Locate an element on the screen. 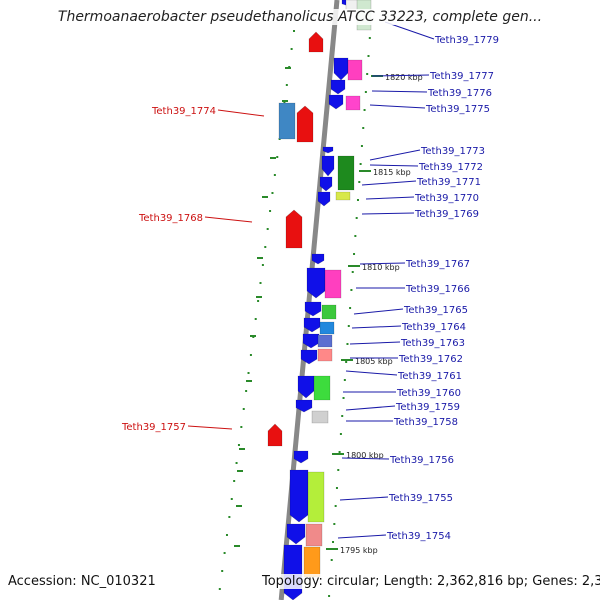 The height and width of the screenshot is (600, 600). gene-label: Teth39_1762 is located at coordinates (430, 359).